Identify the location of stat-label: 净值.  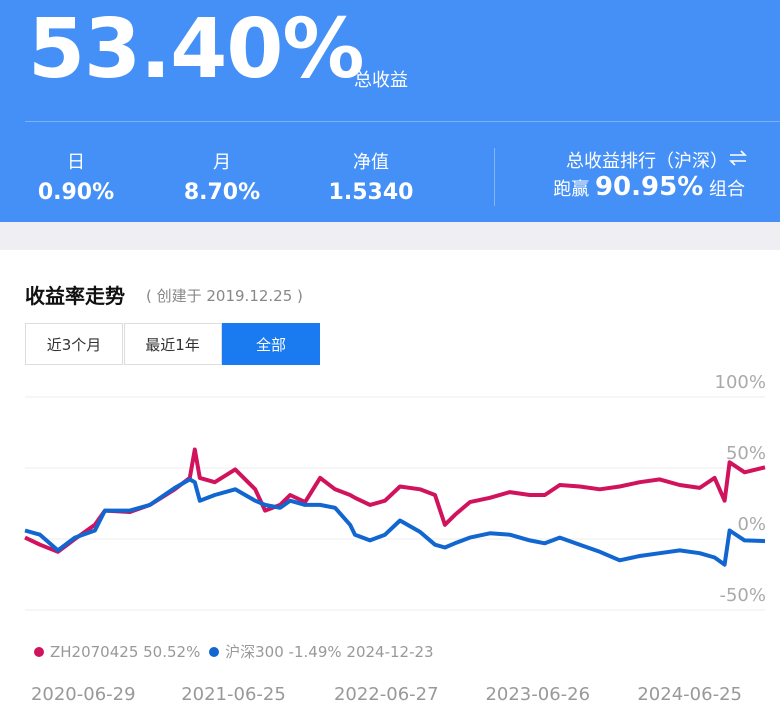
(371, 162).